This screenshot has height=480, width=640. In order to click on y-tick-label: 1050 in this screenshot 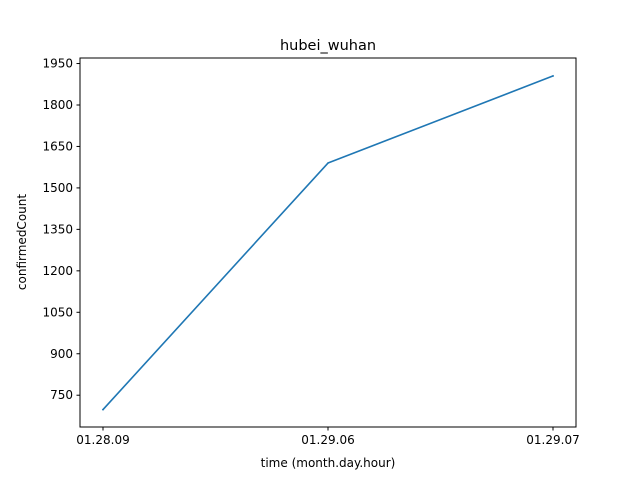, I will do `click(57, 312)`.